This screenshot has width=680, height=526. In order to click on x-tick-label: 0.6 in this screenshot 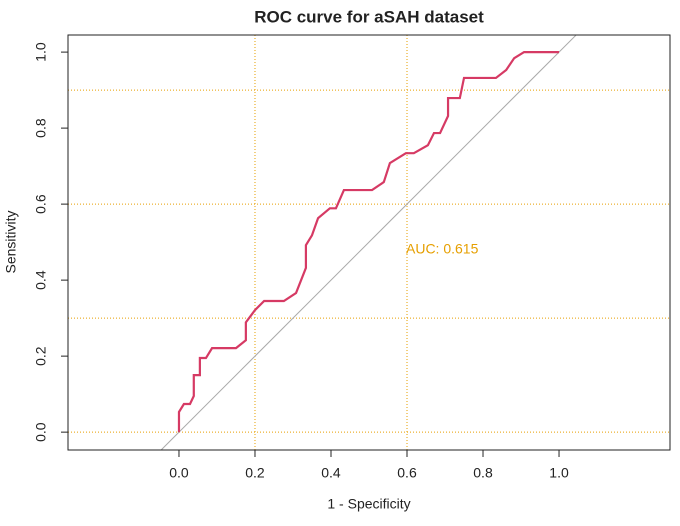, I will do `click(407, 473)`.